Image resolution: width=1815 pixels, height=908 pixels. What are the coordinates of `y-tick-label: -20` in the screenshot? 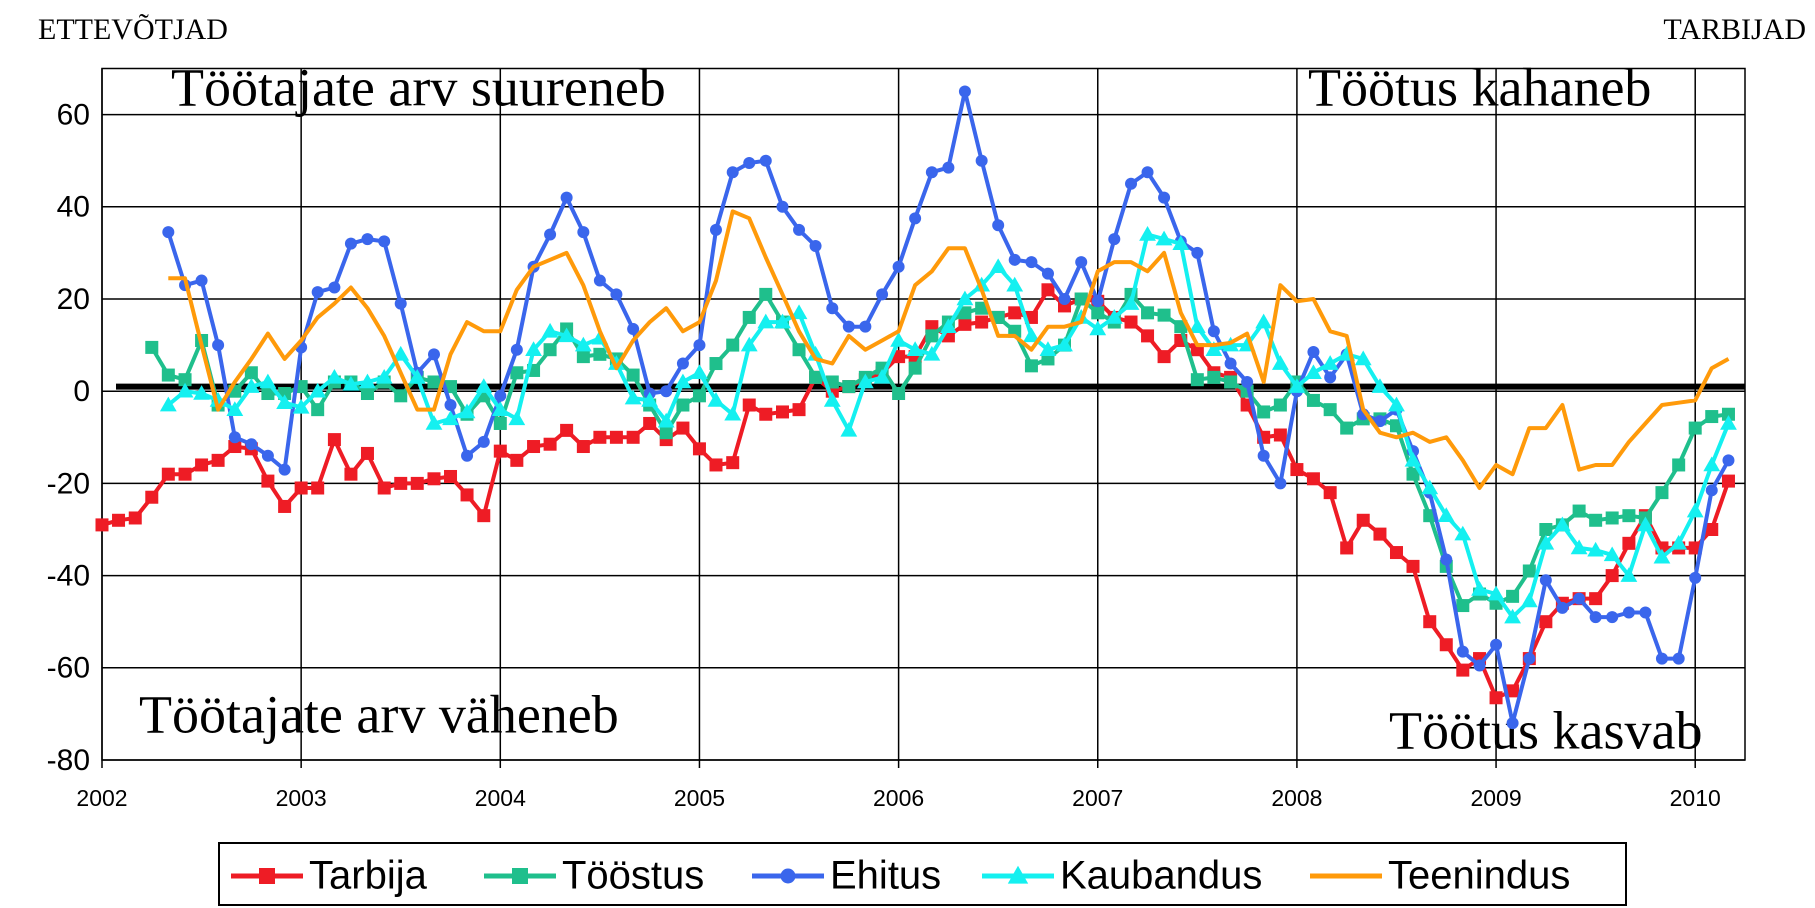 It's located at (68, 483).